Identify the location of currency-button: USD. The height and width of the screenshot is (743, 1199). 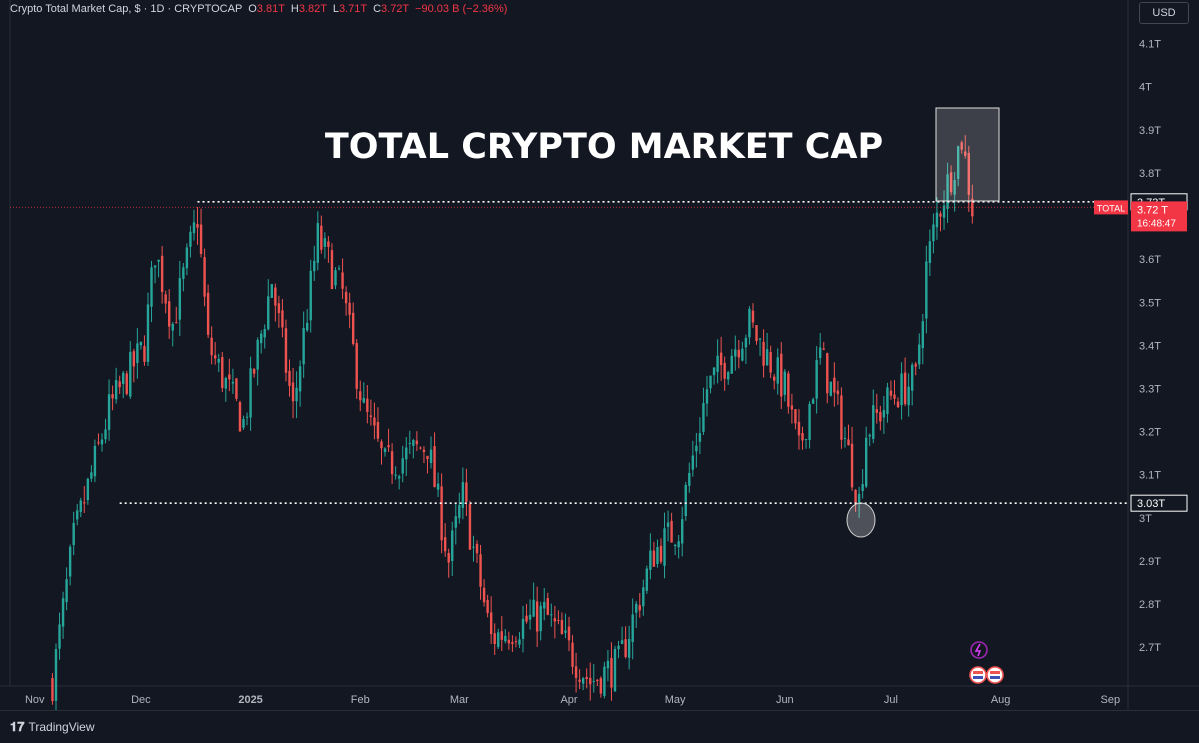
(1164, 13).